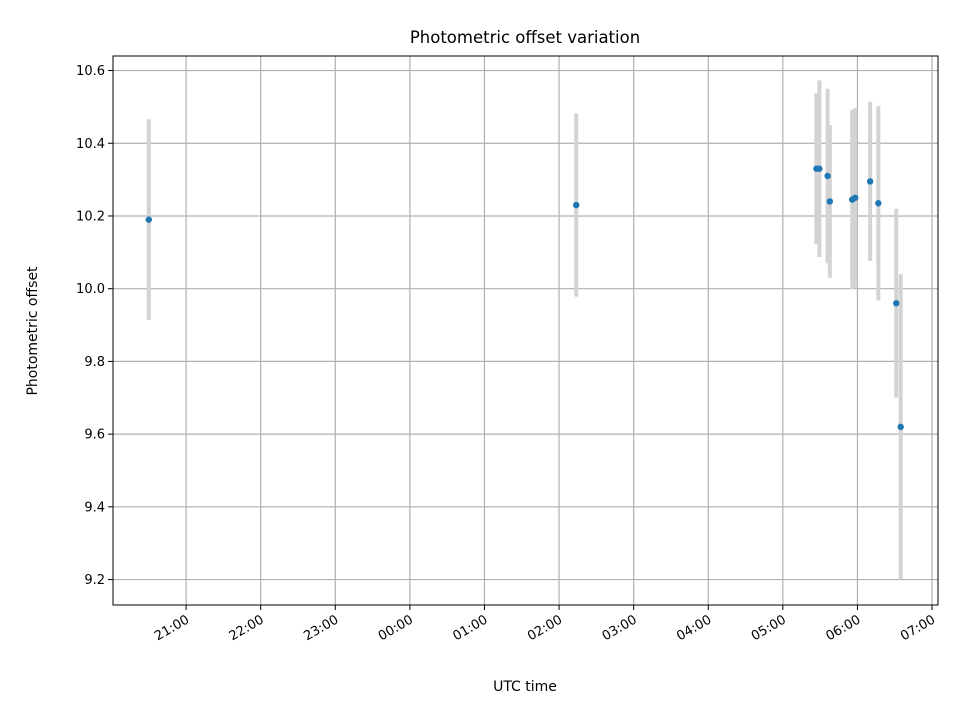  Describe the element at coordinates (33, 331) in the screenshot. I see `y-axis-title: Photometric offset` at that location.